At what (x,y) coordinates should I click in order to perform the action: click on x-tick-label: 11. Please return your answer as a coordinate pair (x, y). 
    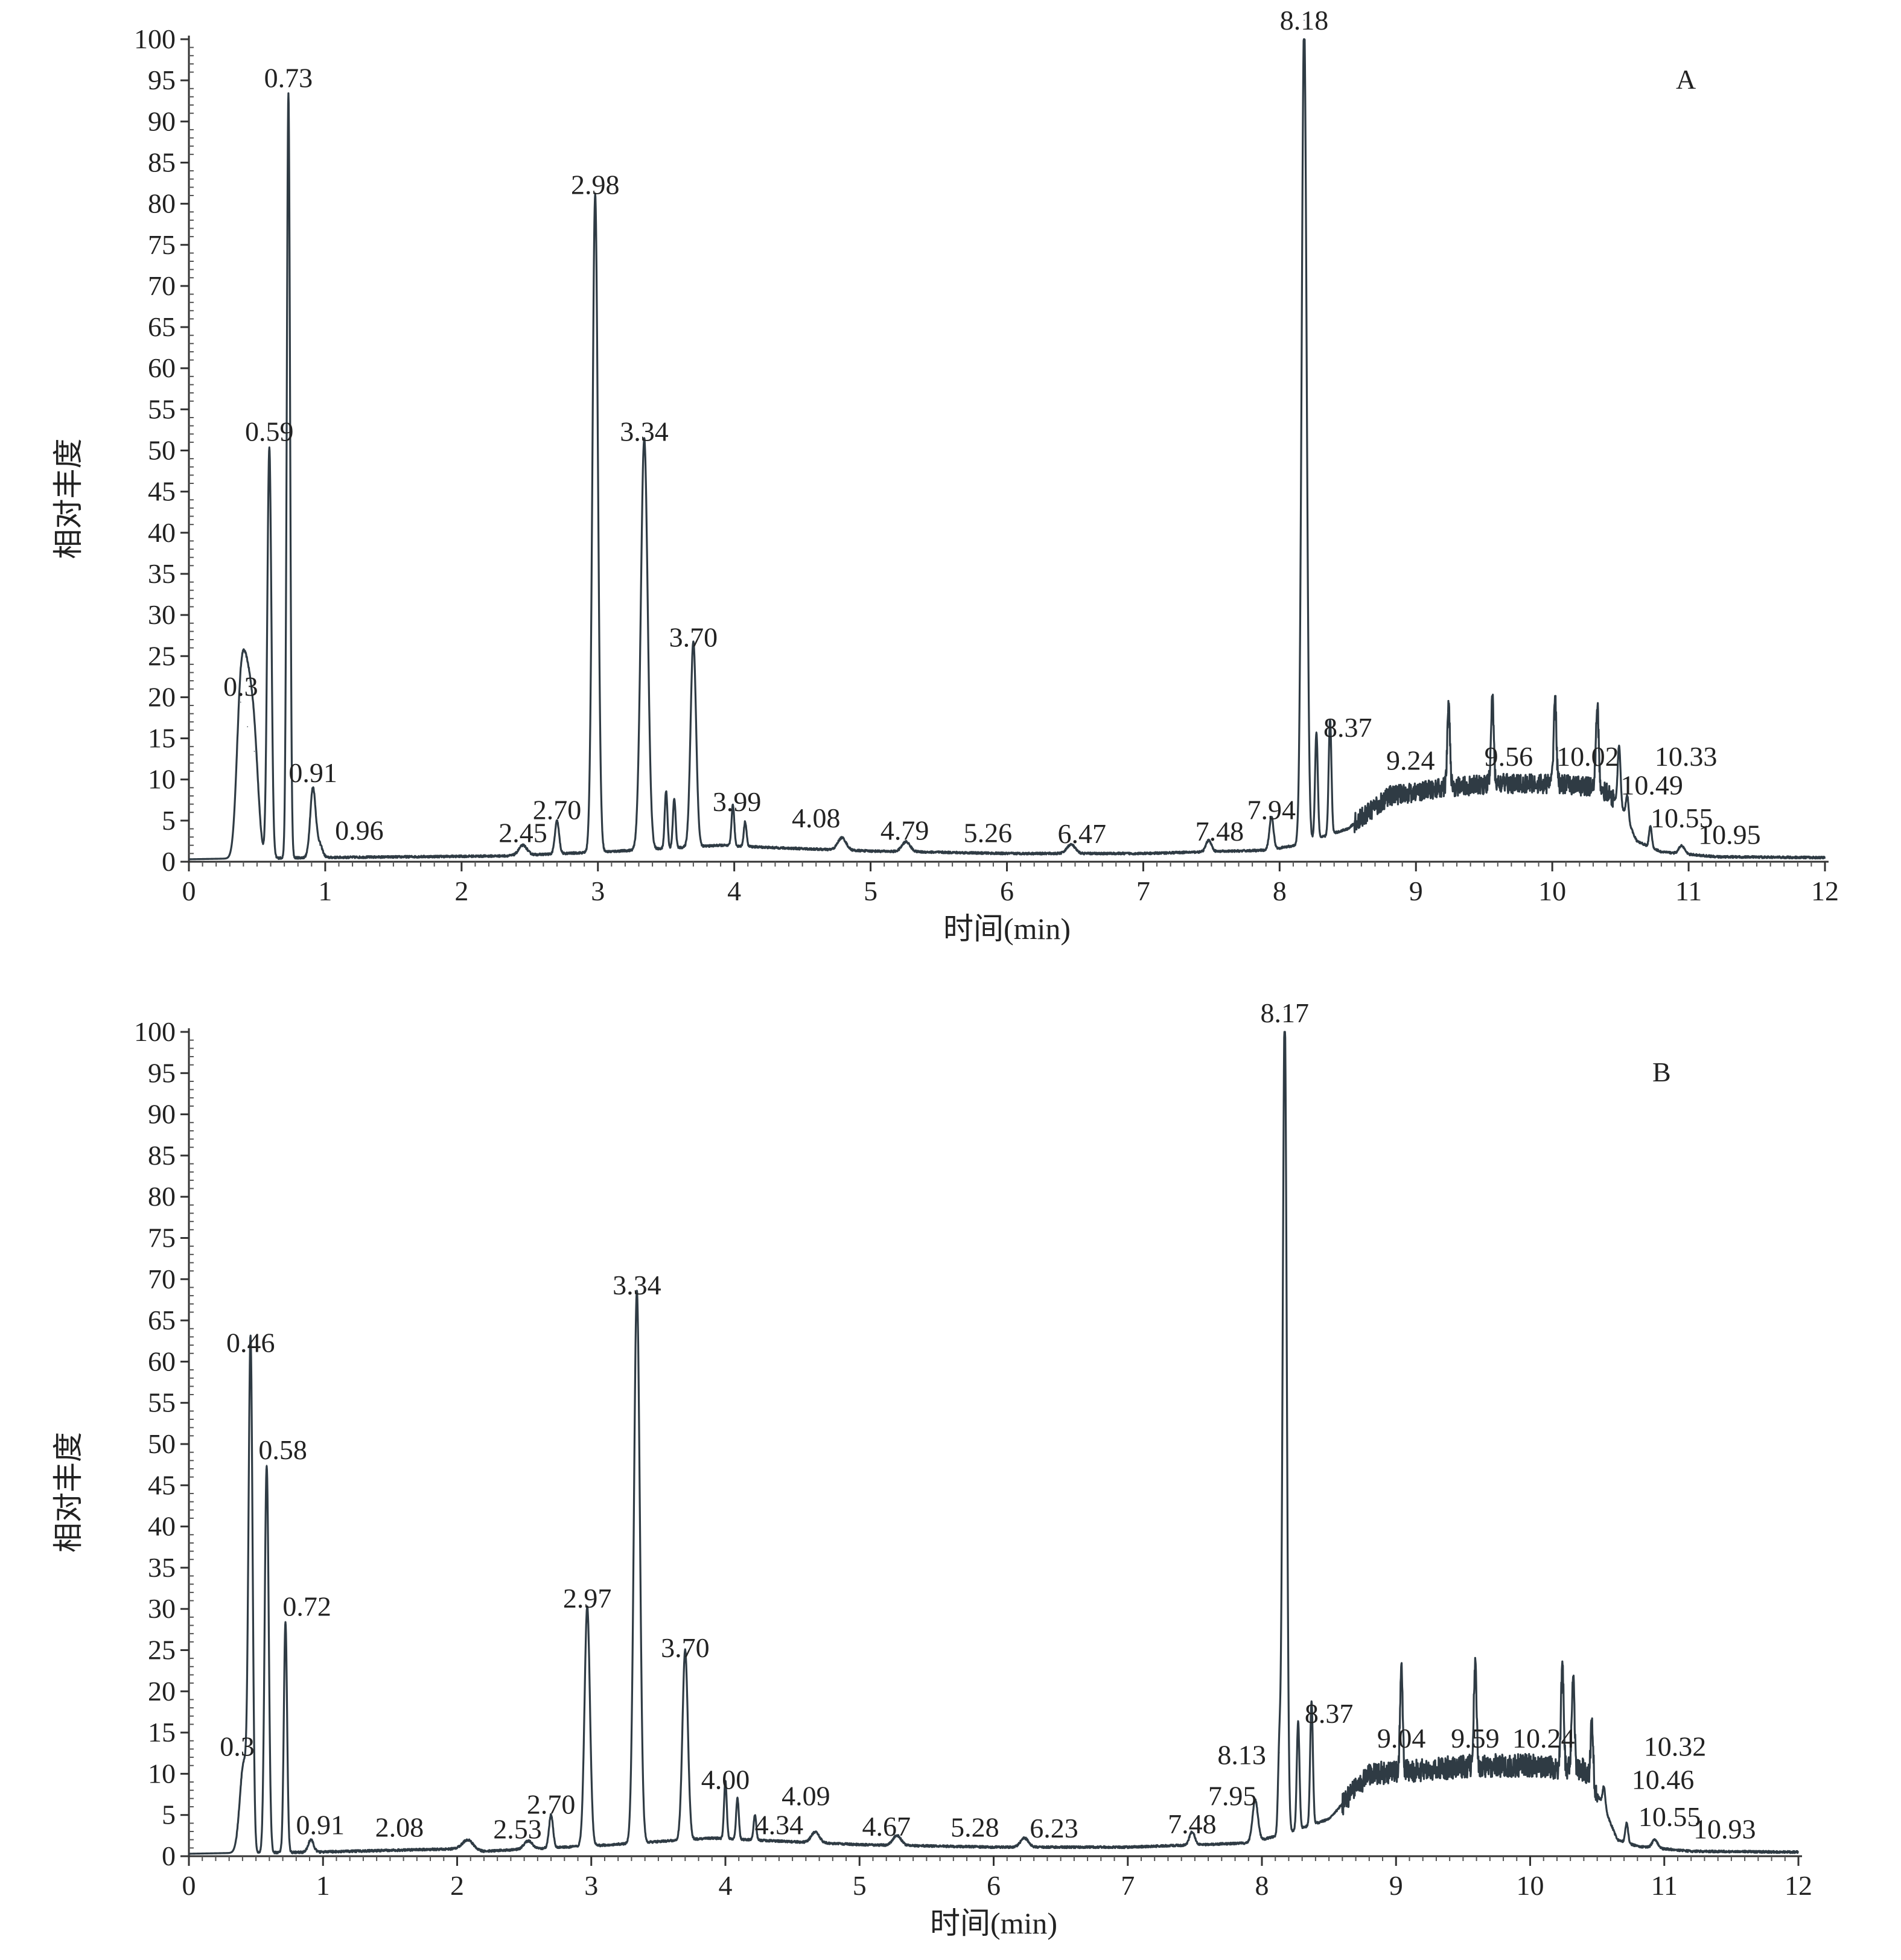
    Looking at the image, I should click on (1688, 891).